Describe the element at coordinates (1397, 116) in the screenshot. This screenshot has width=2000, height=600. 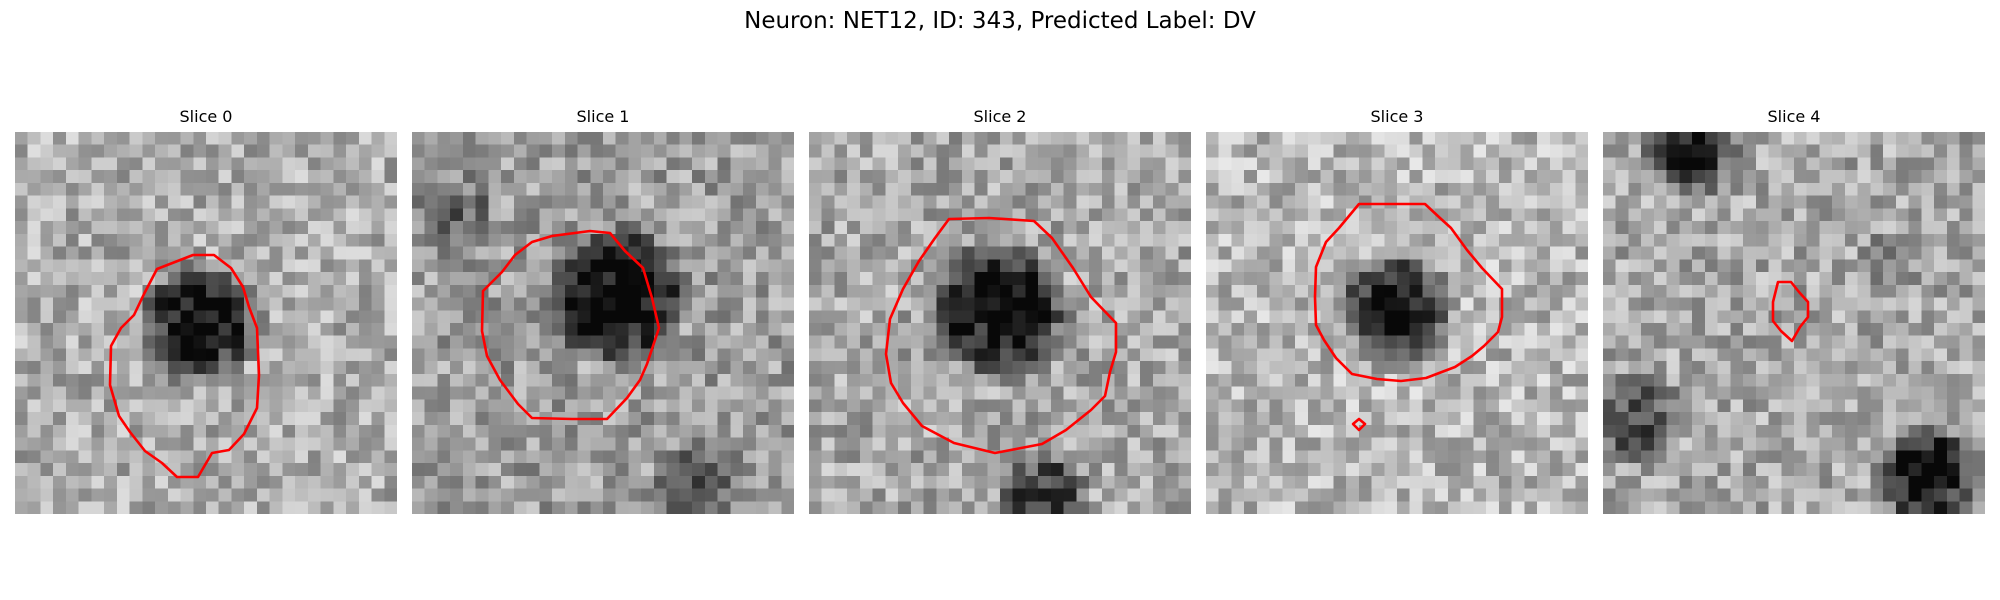
I see `slice-title-3: Slice 3` at that location.